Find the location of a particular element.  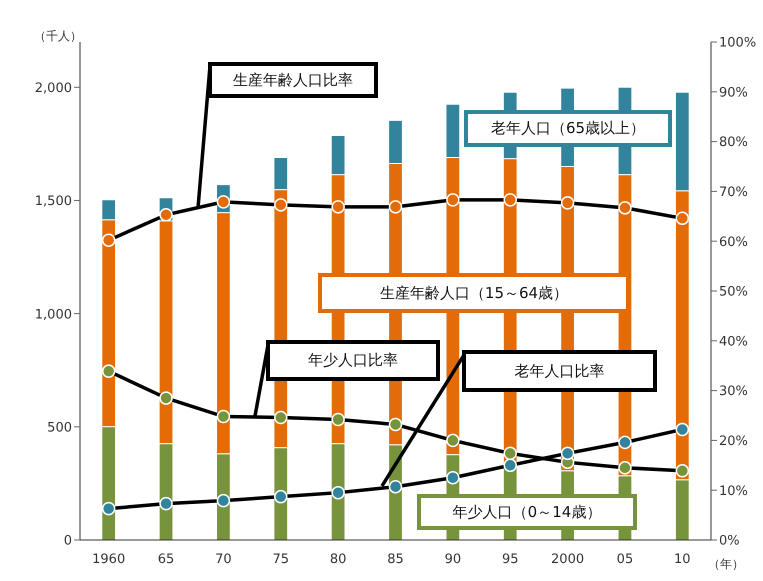

callout-box: 生産年齢人口比率 is located at coordinates (293, 80).